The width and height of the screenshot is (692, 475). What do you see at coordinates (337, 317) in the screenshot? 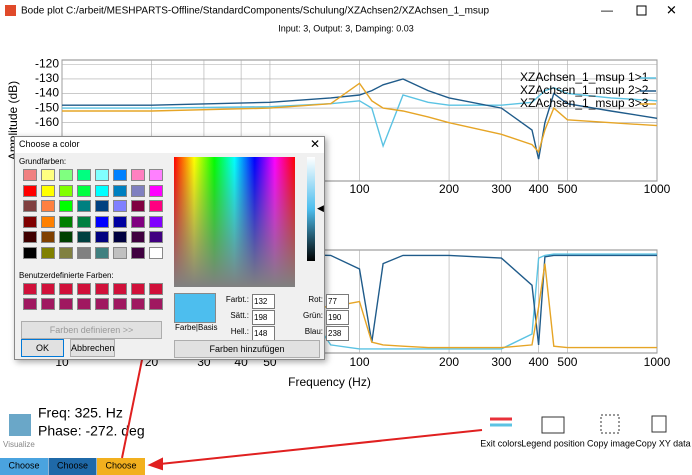
I see `field-input: 190` at bounding box center [337, 317].